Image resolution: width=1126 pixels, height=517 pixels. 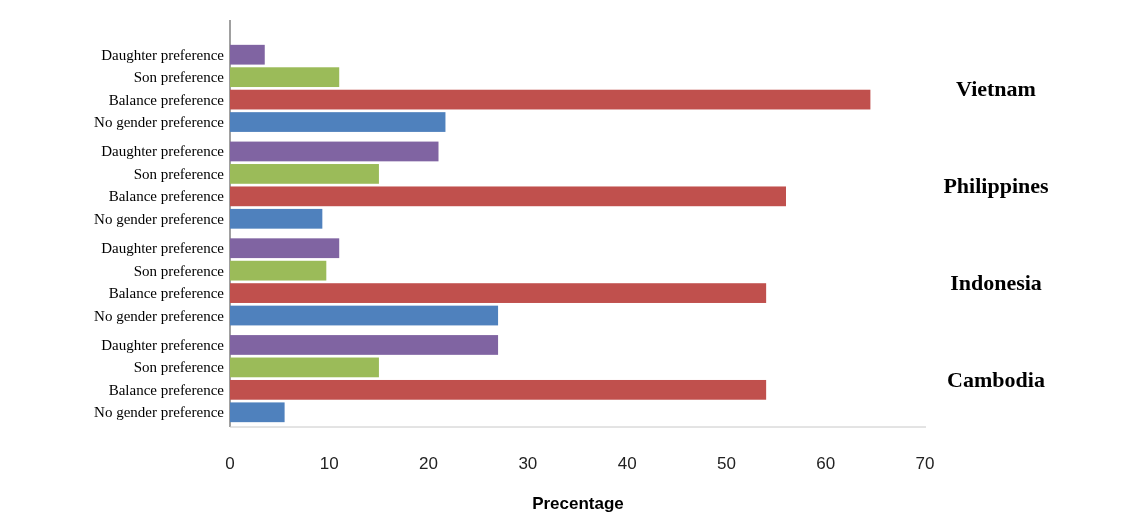 I want to click on y-tick-label: Cambodia, so click(x=996, y=379).